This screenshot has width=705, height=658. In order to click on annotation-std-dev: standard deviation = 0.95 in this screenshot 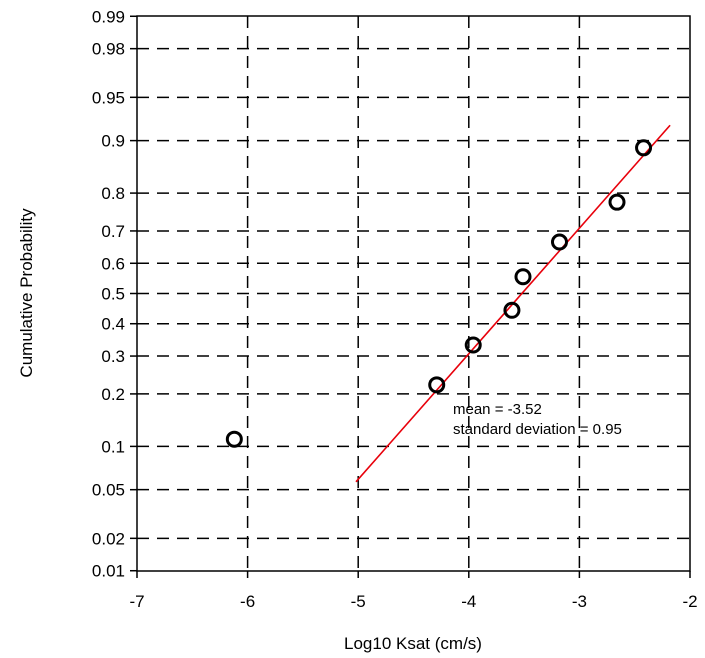, I will do `click(537, 429)`.